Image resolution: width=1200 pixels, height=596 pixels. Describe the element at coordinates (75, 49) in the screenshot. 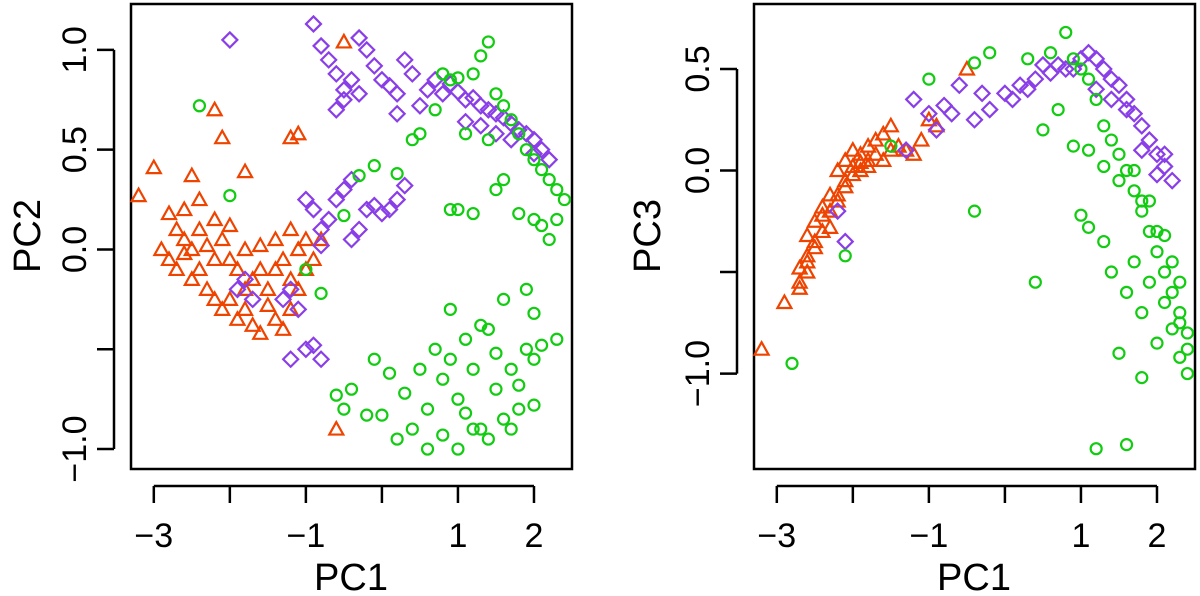

I see `y-tick-label: 1.0` at that location.